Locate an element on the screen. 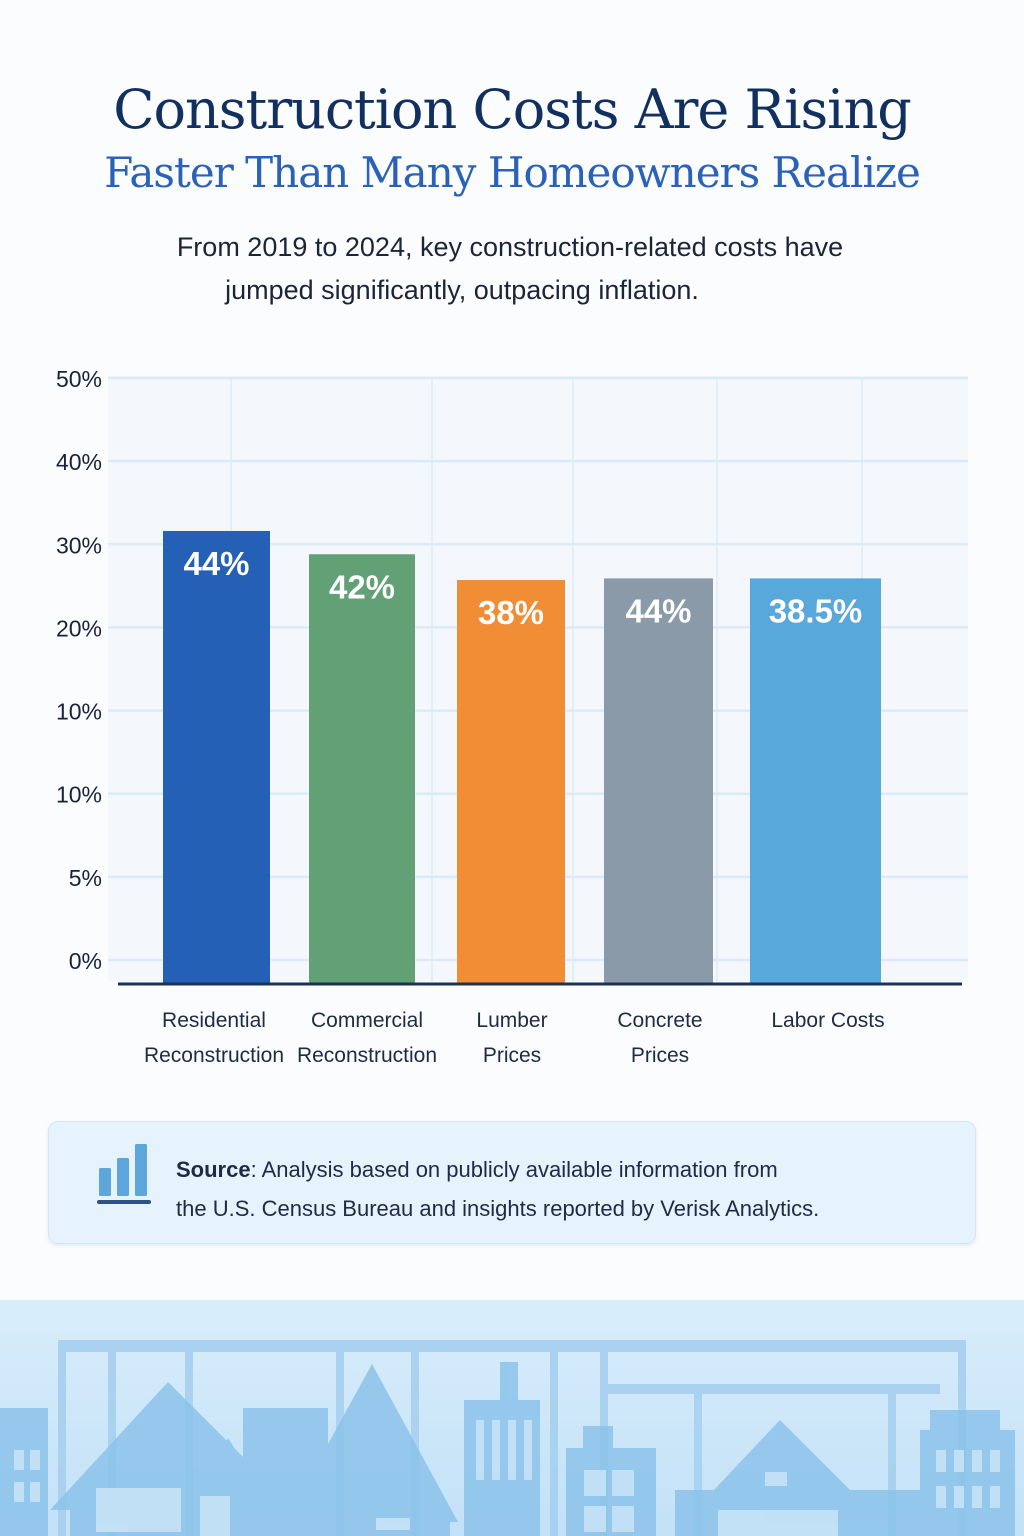 The image size is (1024, 1536). x-tick-label: Residential is located at coordinates (214, 1020).